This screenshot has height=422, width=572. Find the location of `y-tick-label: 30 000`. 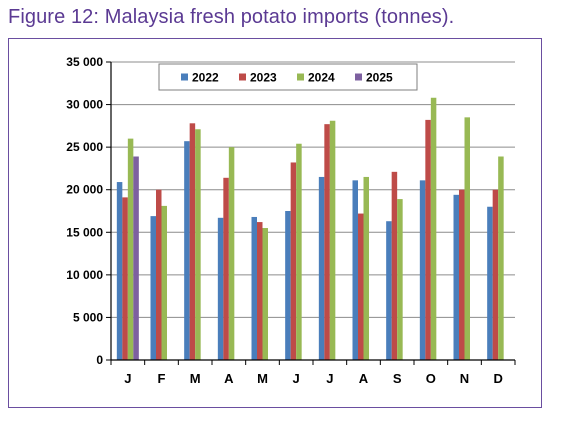

y-tick-label: 30 000 is located at coordinates (84, 105).